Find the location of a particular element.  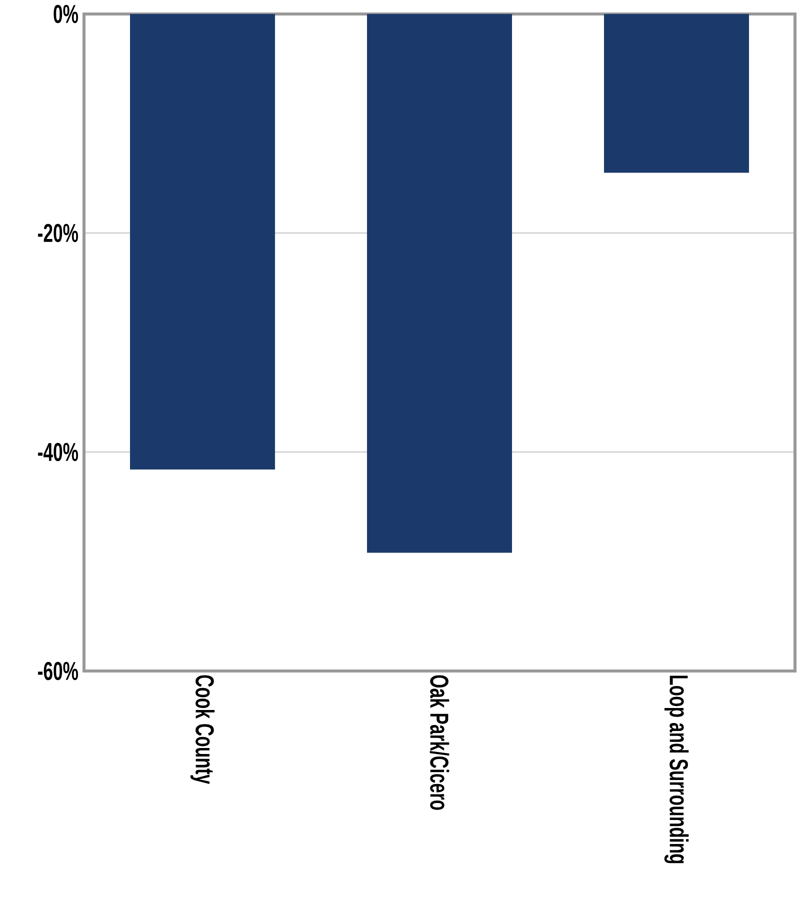

y-tick-label: -40% is located at coordinates (58, 452).